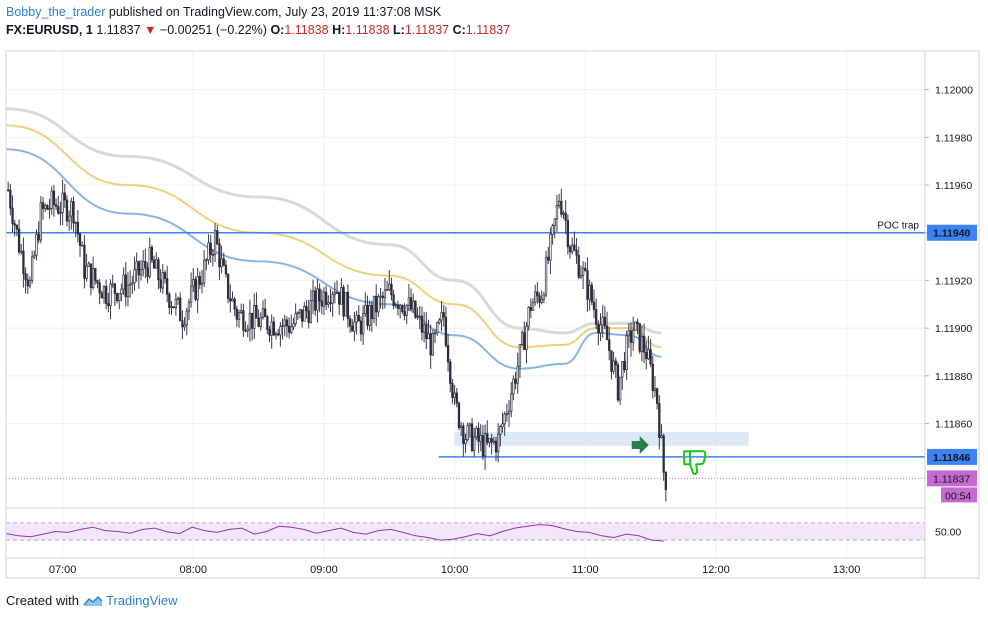  I want to click on price-tick-label: 1.11960, so click(953, 186).